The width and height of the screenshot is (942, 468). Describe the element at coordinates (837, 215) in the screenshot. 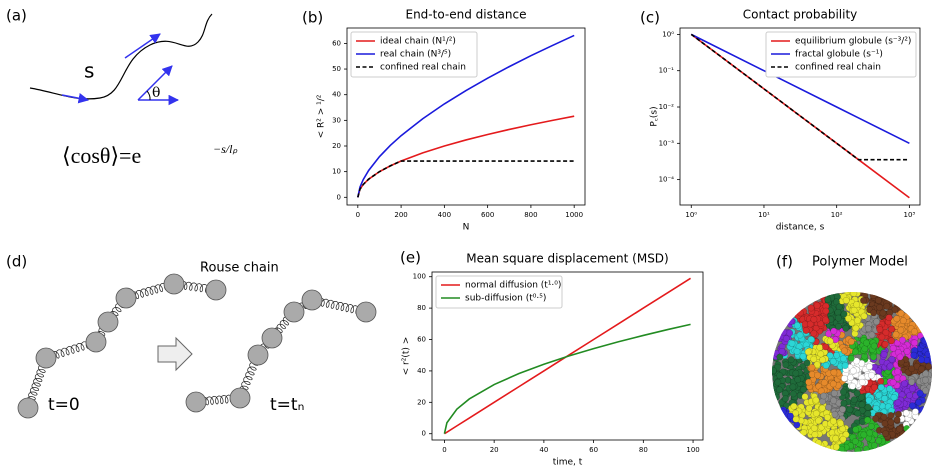

I see `x-tick-label: 10²` at that location.